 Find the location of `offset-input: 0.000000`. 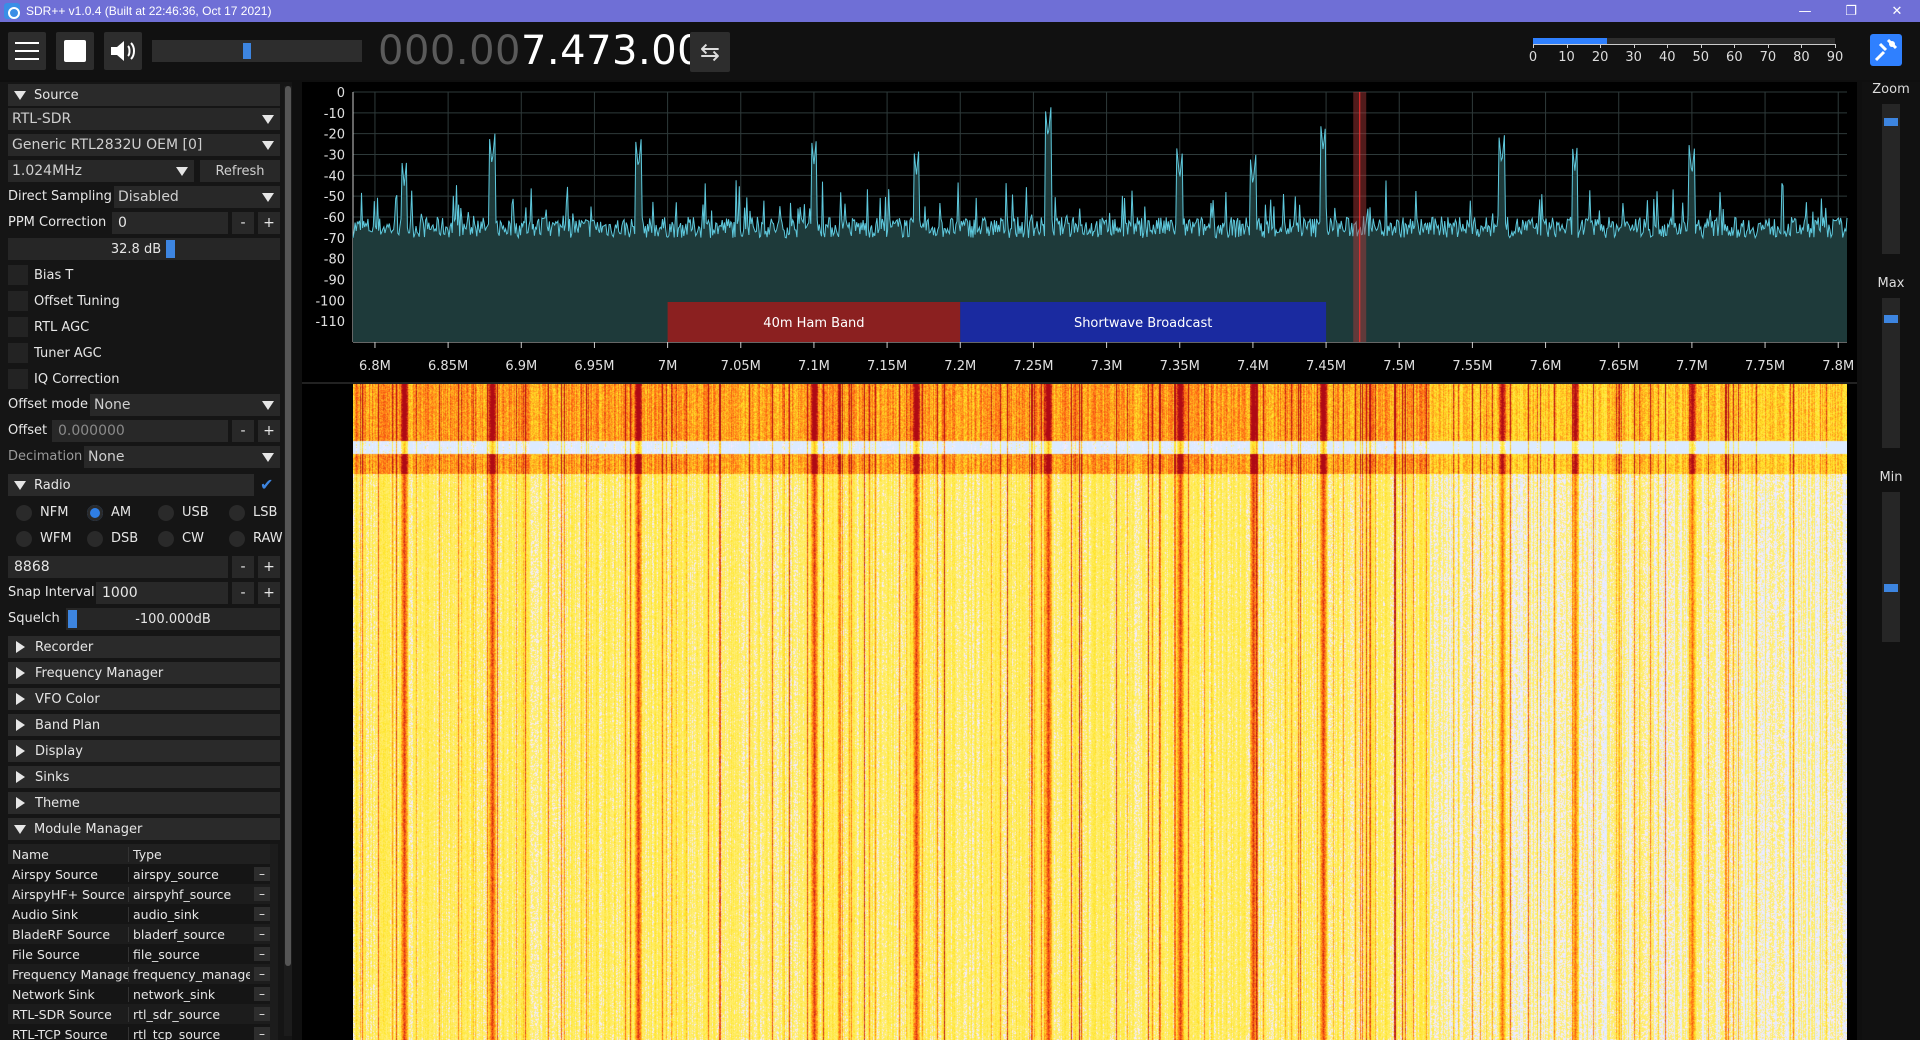

offset-input: 0.000000 is located at coordinates (140, 431).